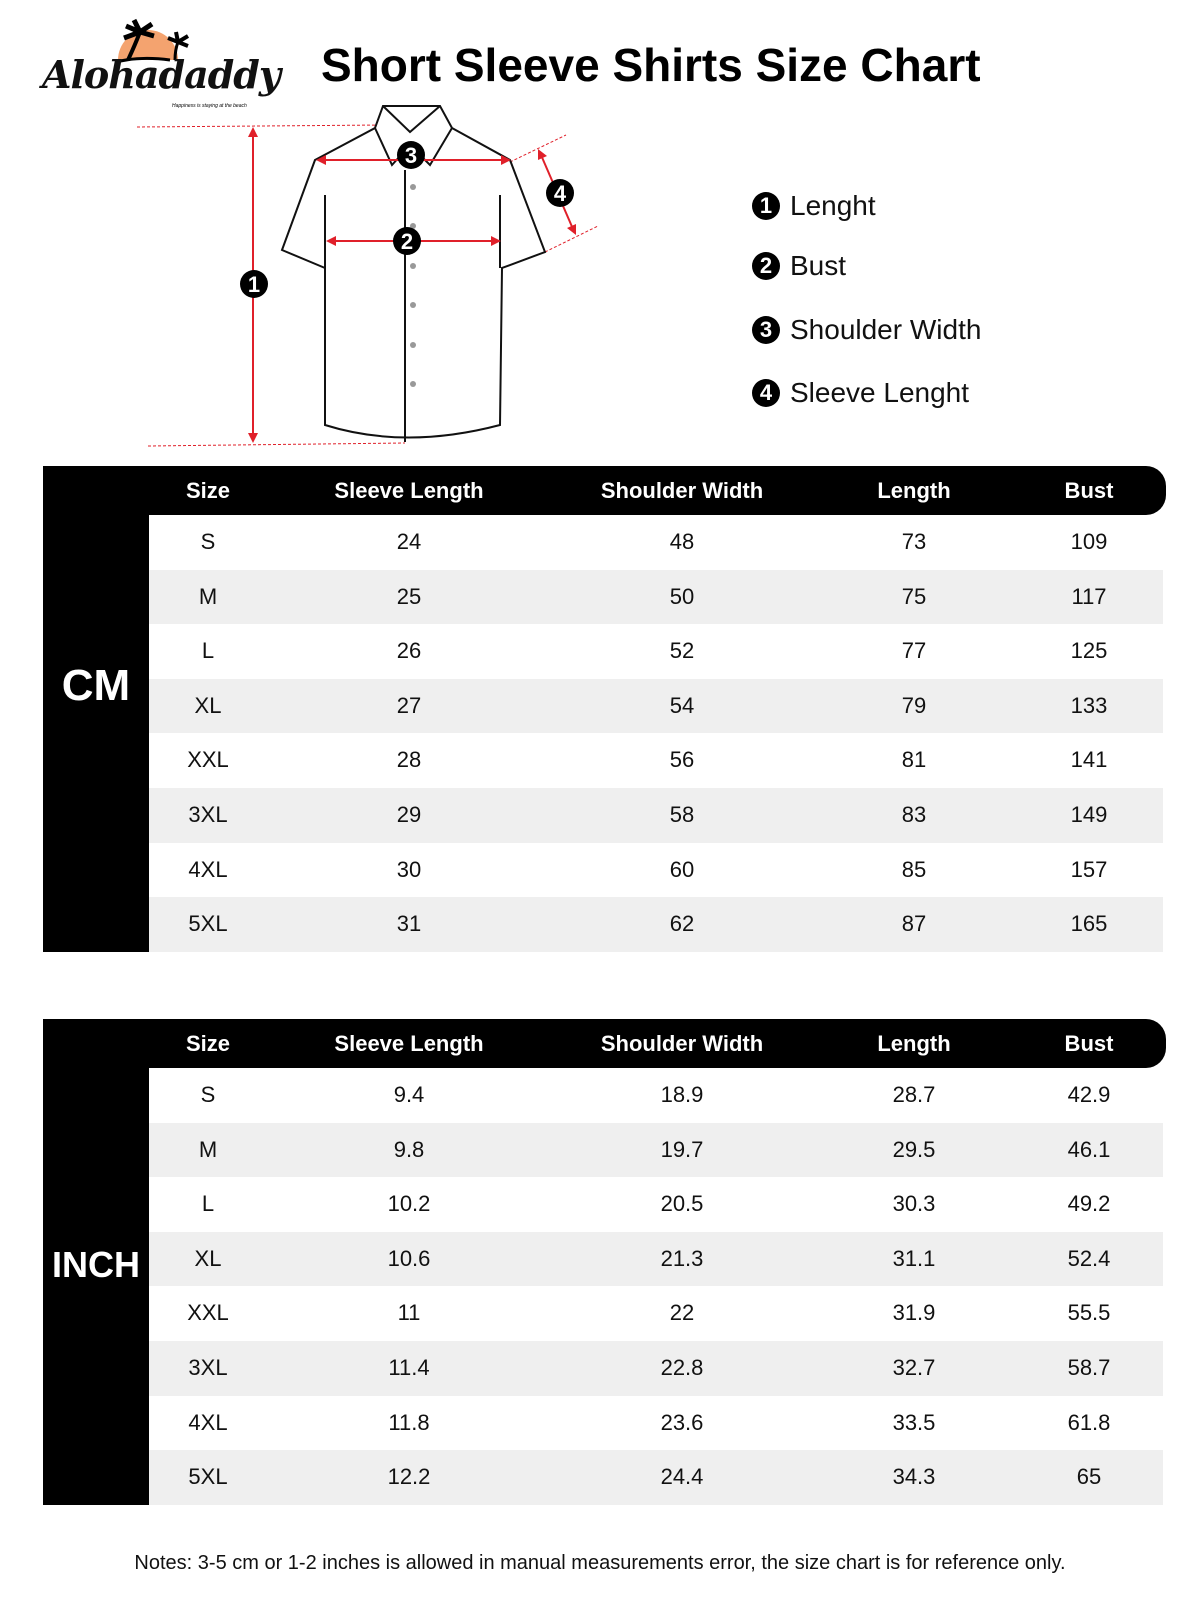  Describe the element at coordinates (651, 65) in the screenshot. I see `page-title: Short Sleeve Shirts Size Chart` at that location.